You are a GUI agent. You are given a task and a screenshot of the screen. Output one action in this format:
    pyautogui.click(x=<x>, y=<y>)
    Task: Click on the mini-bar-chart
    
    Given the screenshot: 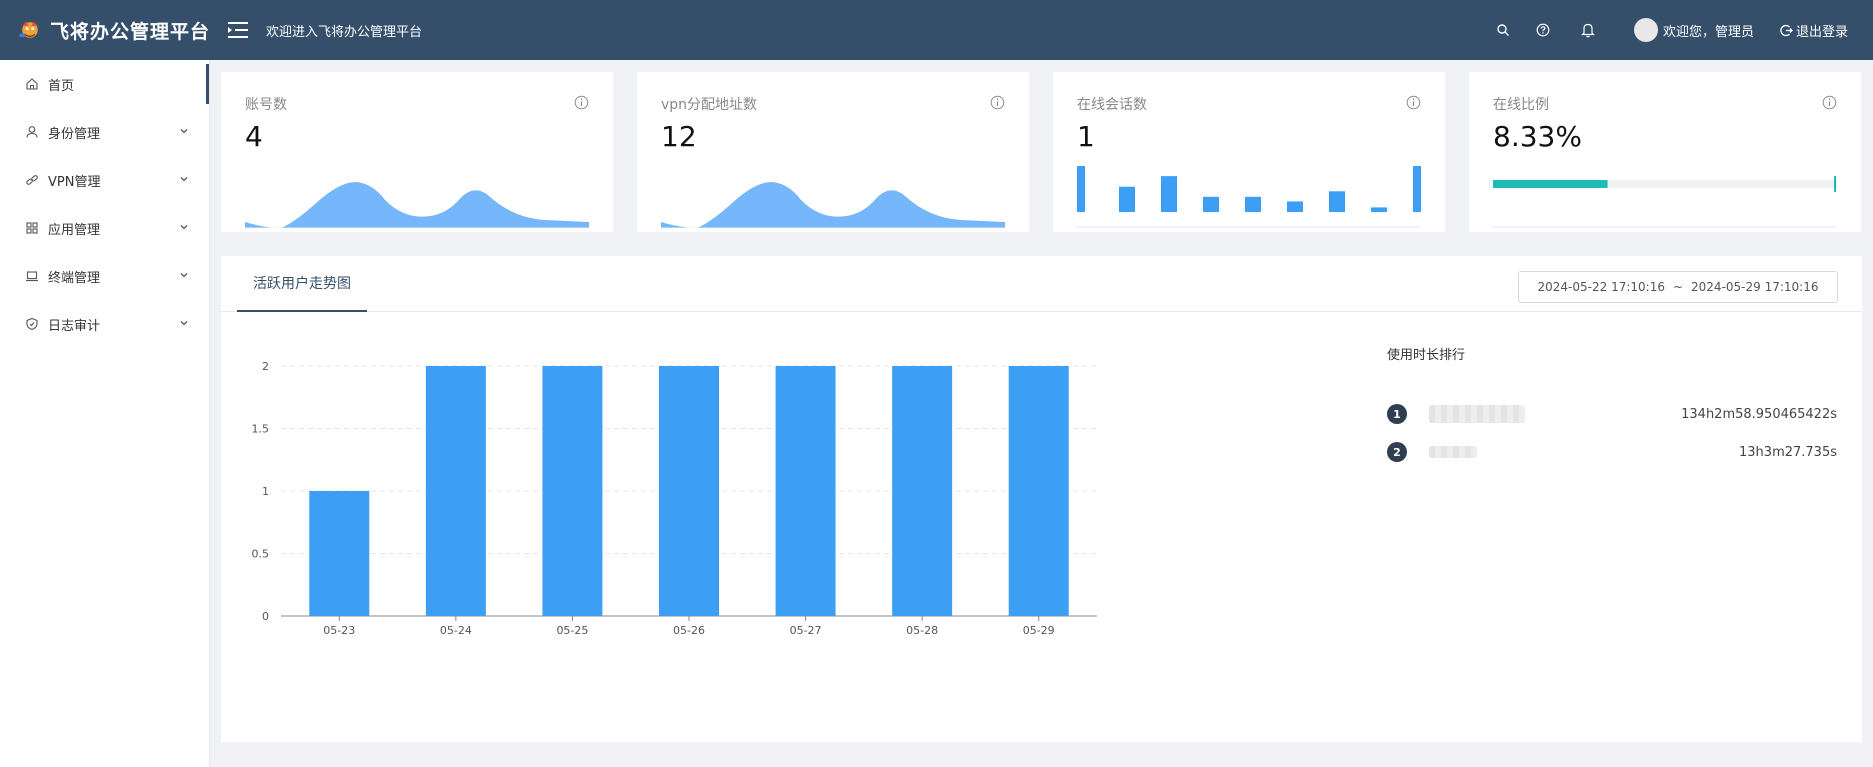 What is the action you would take?
    pyautogui.click(x=1249, y=197)
    